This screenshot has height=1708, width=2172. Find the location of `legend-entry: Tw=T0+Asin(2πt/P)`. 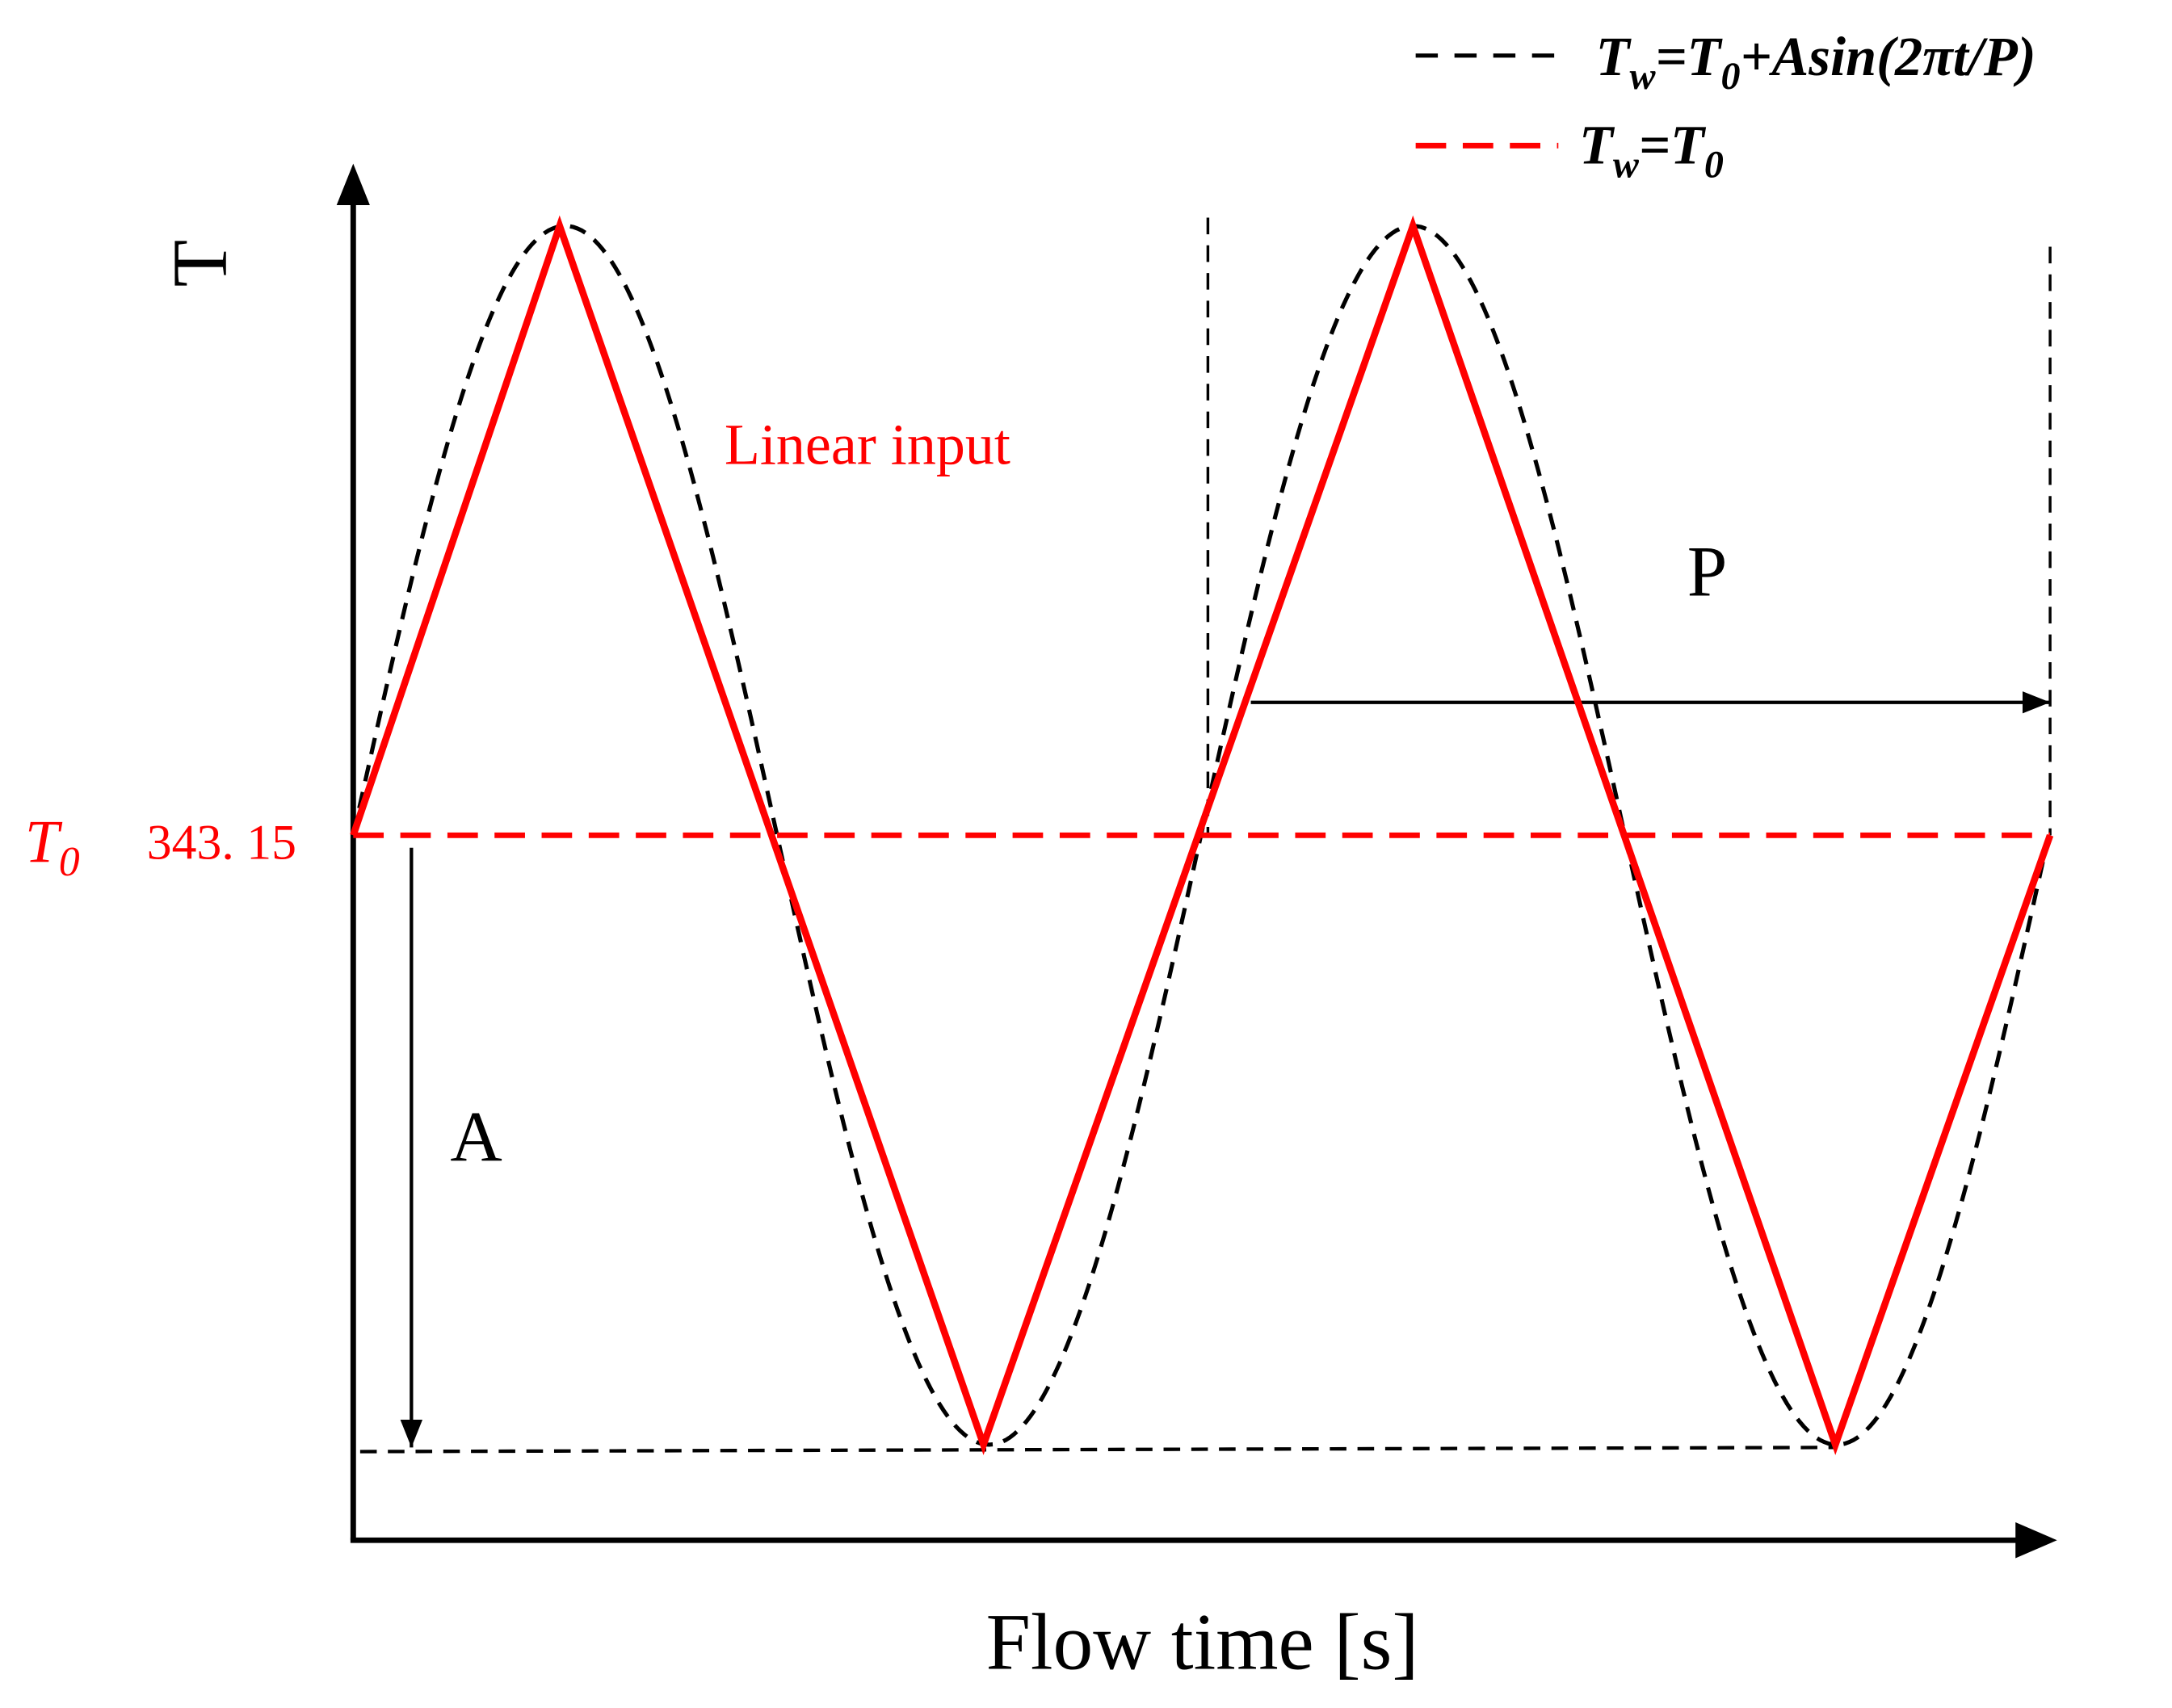

legend-entry: Tw=T0+Asin(2πt/P) is located at coordinates (1816, 62).